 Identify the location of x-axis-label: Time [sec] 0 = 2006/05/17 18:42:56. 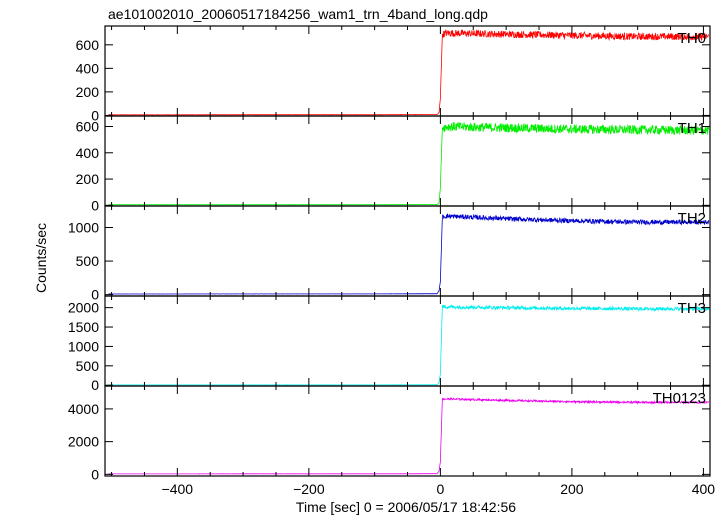
(406, 507).